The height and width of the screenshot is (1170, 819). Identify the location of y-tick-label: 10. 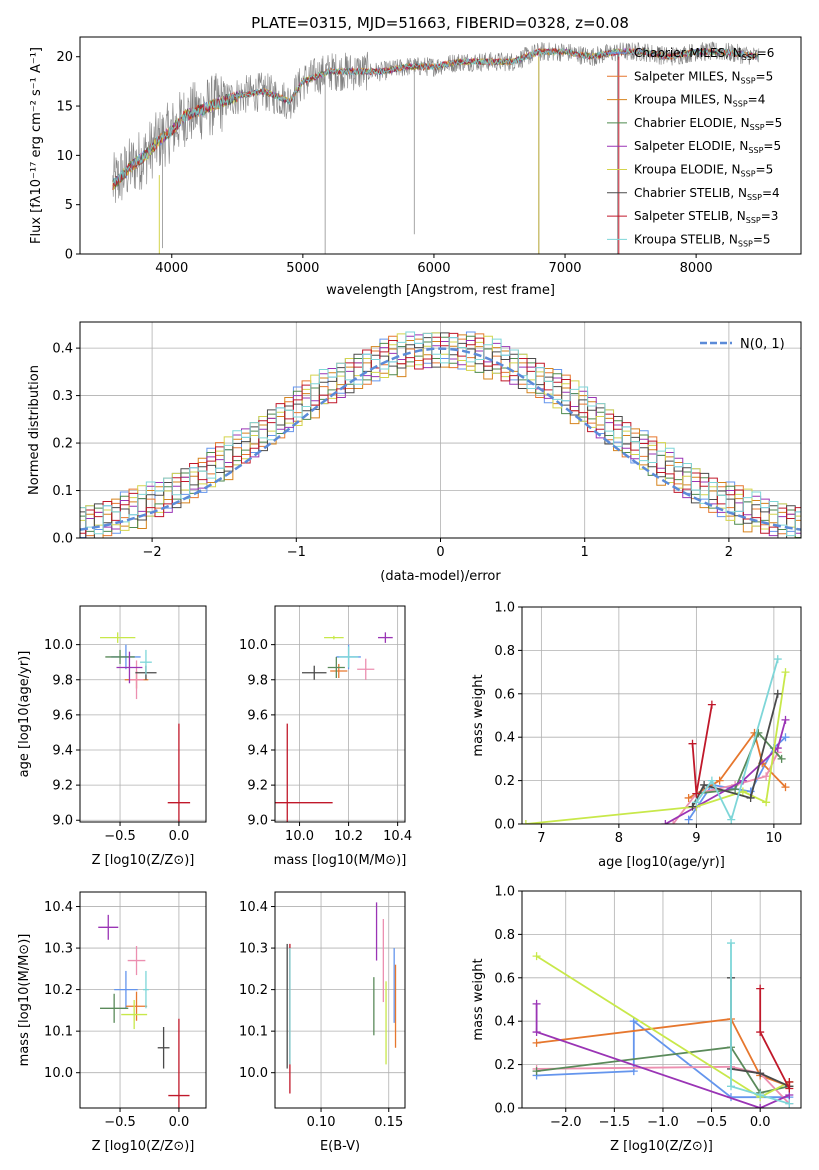
(64, 156).